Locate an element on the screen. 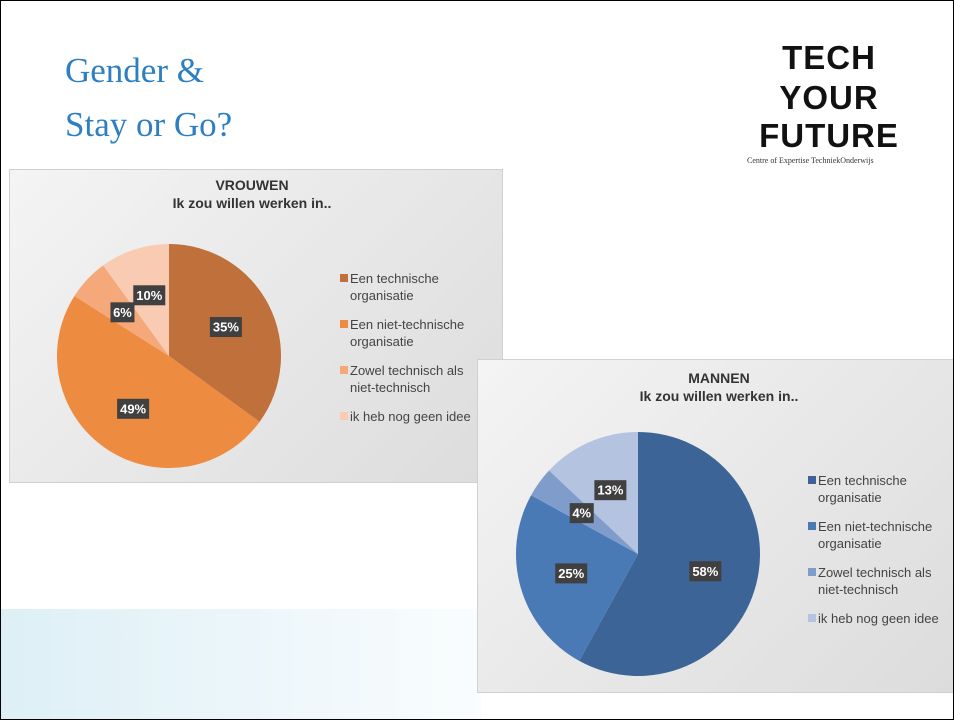  data-label: 35% is located at coordinates (226, 327).